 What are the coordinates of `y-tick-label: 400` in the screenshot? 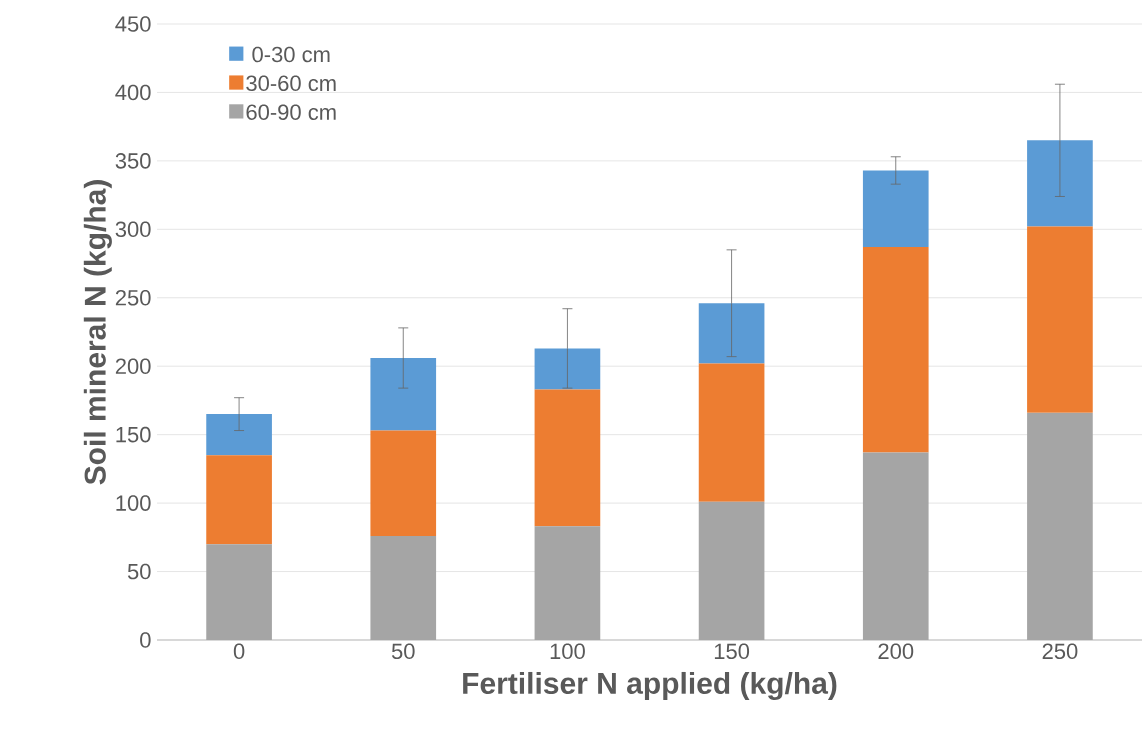 It's located at (133, 92).